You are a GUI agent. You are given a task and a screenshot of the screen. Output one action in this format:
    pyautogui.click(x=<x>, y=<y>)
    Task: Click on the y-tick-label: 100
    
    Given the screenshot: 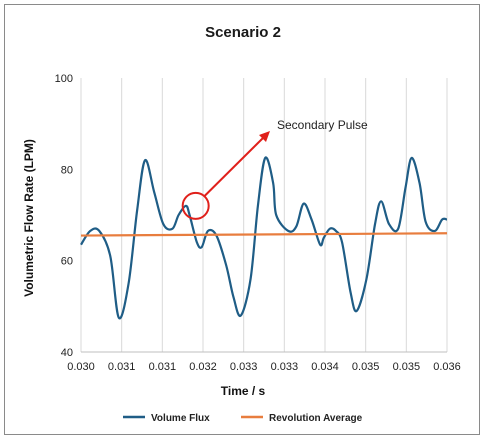 What is the action you would take?
    pyautogui.click(x=64, y=79)
    